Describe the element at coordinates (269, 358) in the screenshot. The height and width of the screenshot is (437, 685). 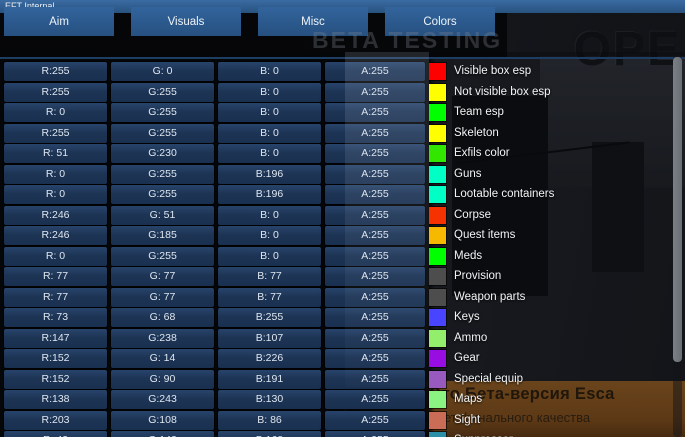
I see `b-field: B:226` at that location.